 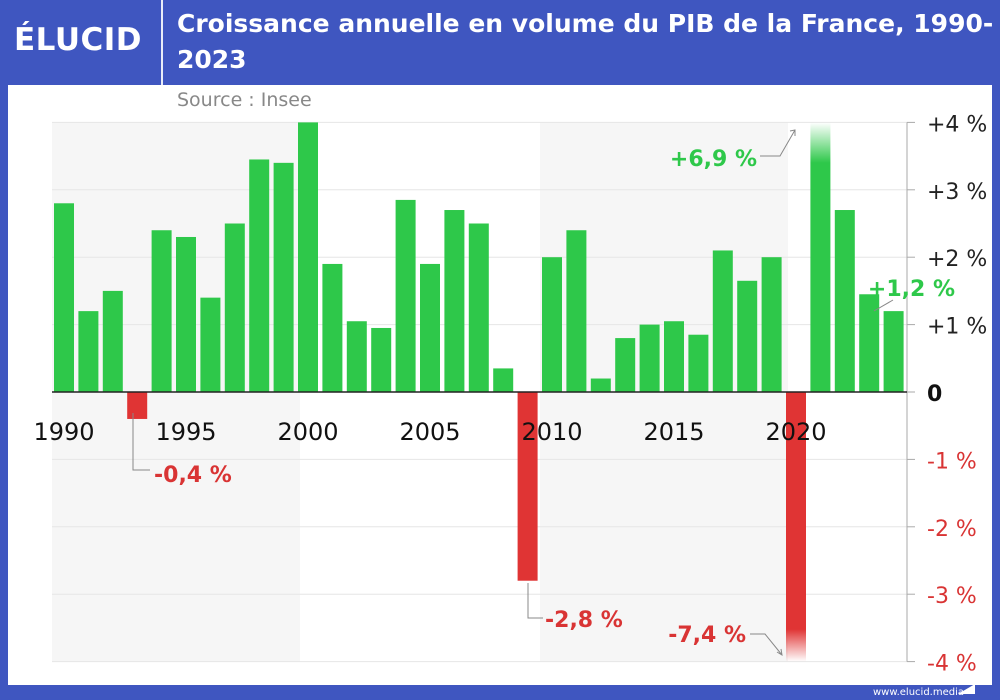 What do you see at coordinates (952, 664) in the screenshot?
I see `y-tick-label: -4 %` at bounding box center [952, 664].